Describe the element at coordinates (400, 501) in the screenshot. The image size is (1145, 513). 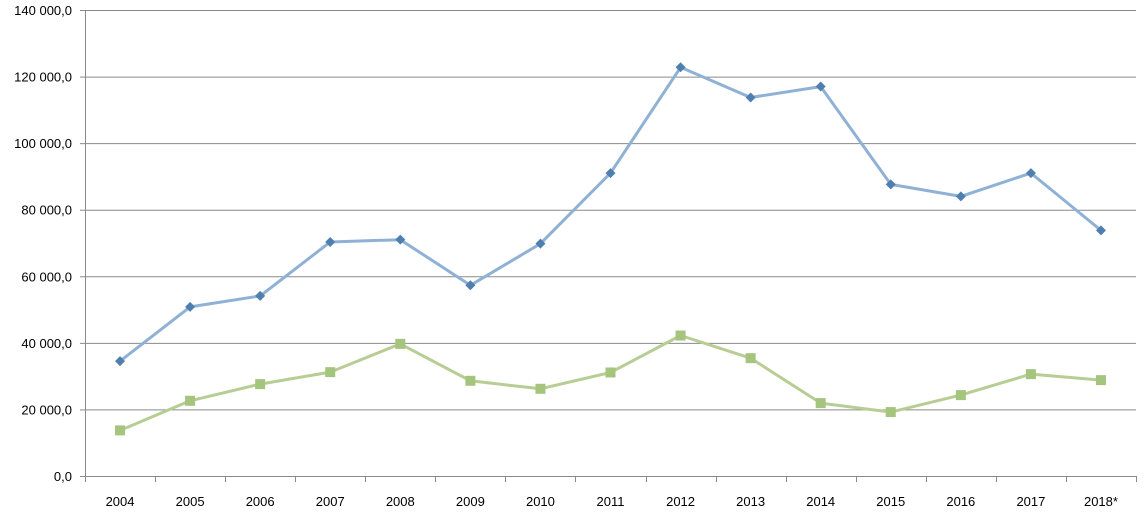
I see `x-tick-label: 2008` at that location.